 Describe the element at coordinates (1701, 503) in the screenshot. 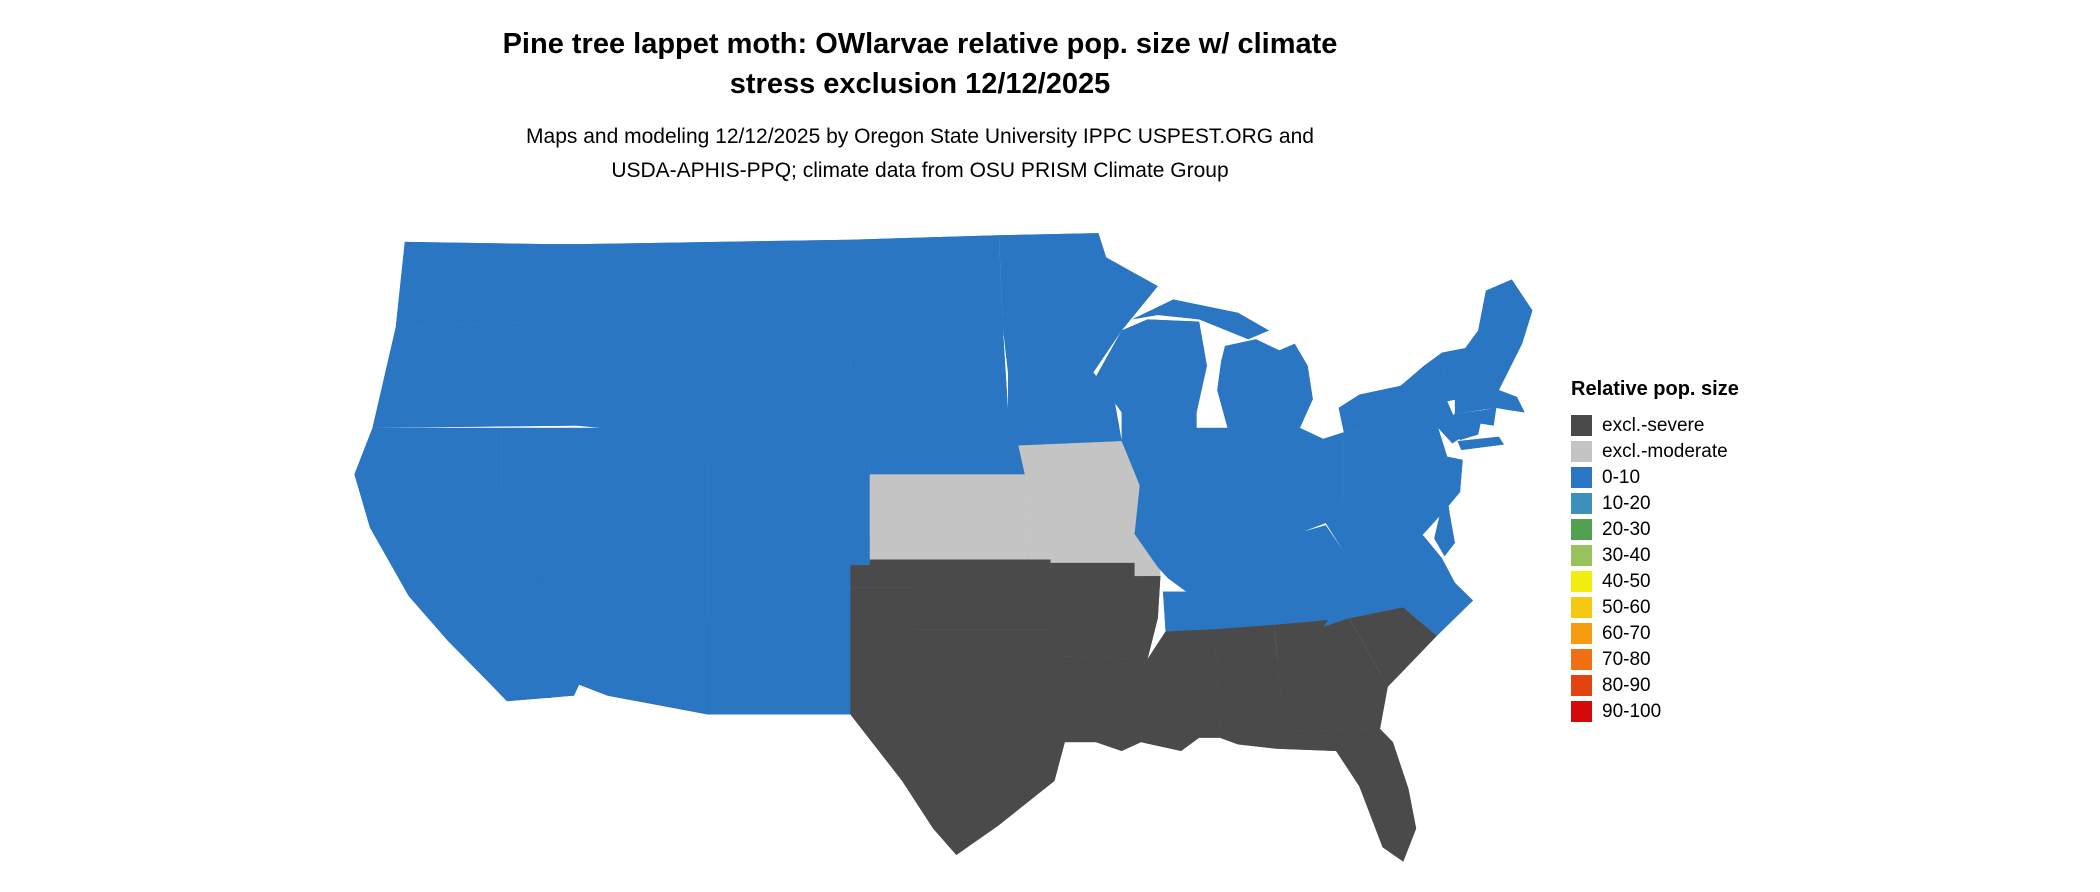

I see `legend-item: 10-20` at that location.